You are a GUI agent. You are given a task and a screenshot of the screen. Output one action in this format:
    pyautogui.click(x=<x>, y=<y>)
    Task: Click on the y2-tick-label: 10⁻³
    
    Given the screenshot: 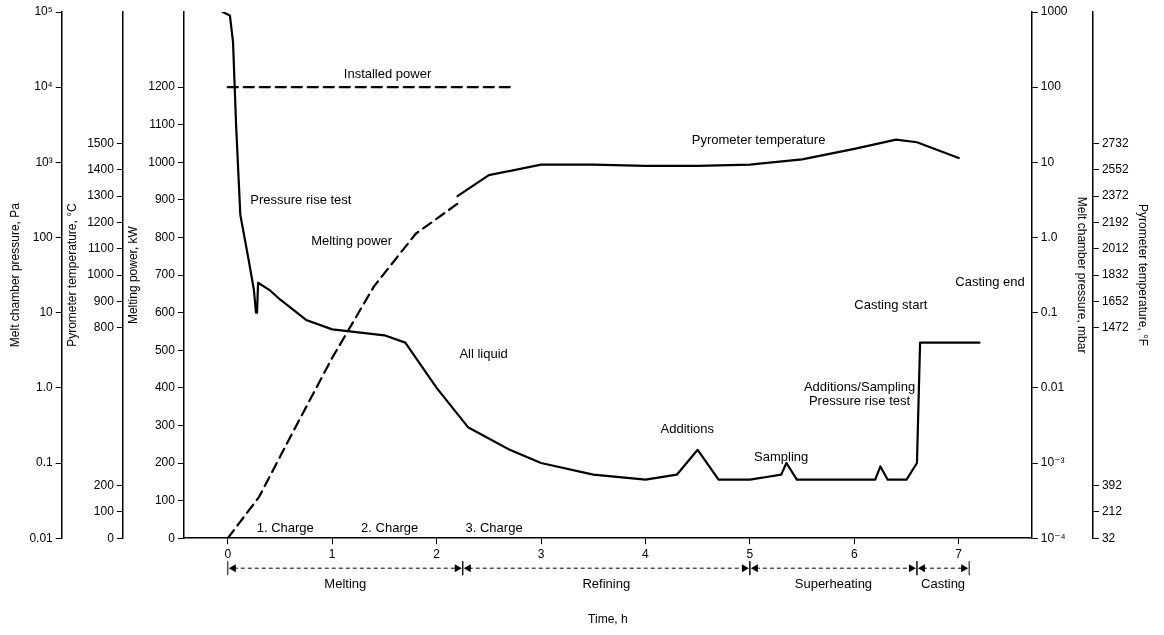 What is the action you would take?
    pyautogui.click(x=1052, y=462)
    